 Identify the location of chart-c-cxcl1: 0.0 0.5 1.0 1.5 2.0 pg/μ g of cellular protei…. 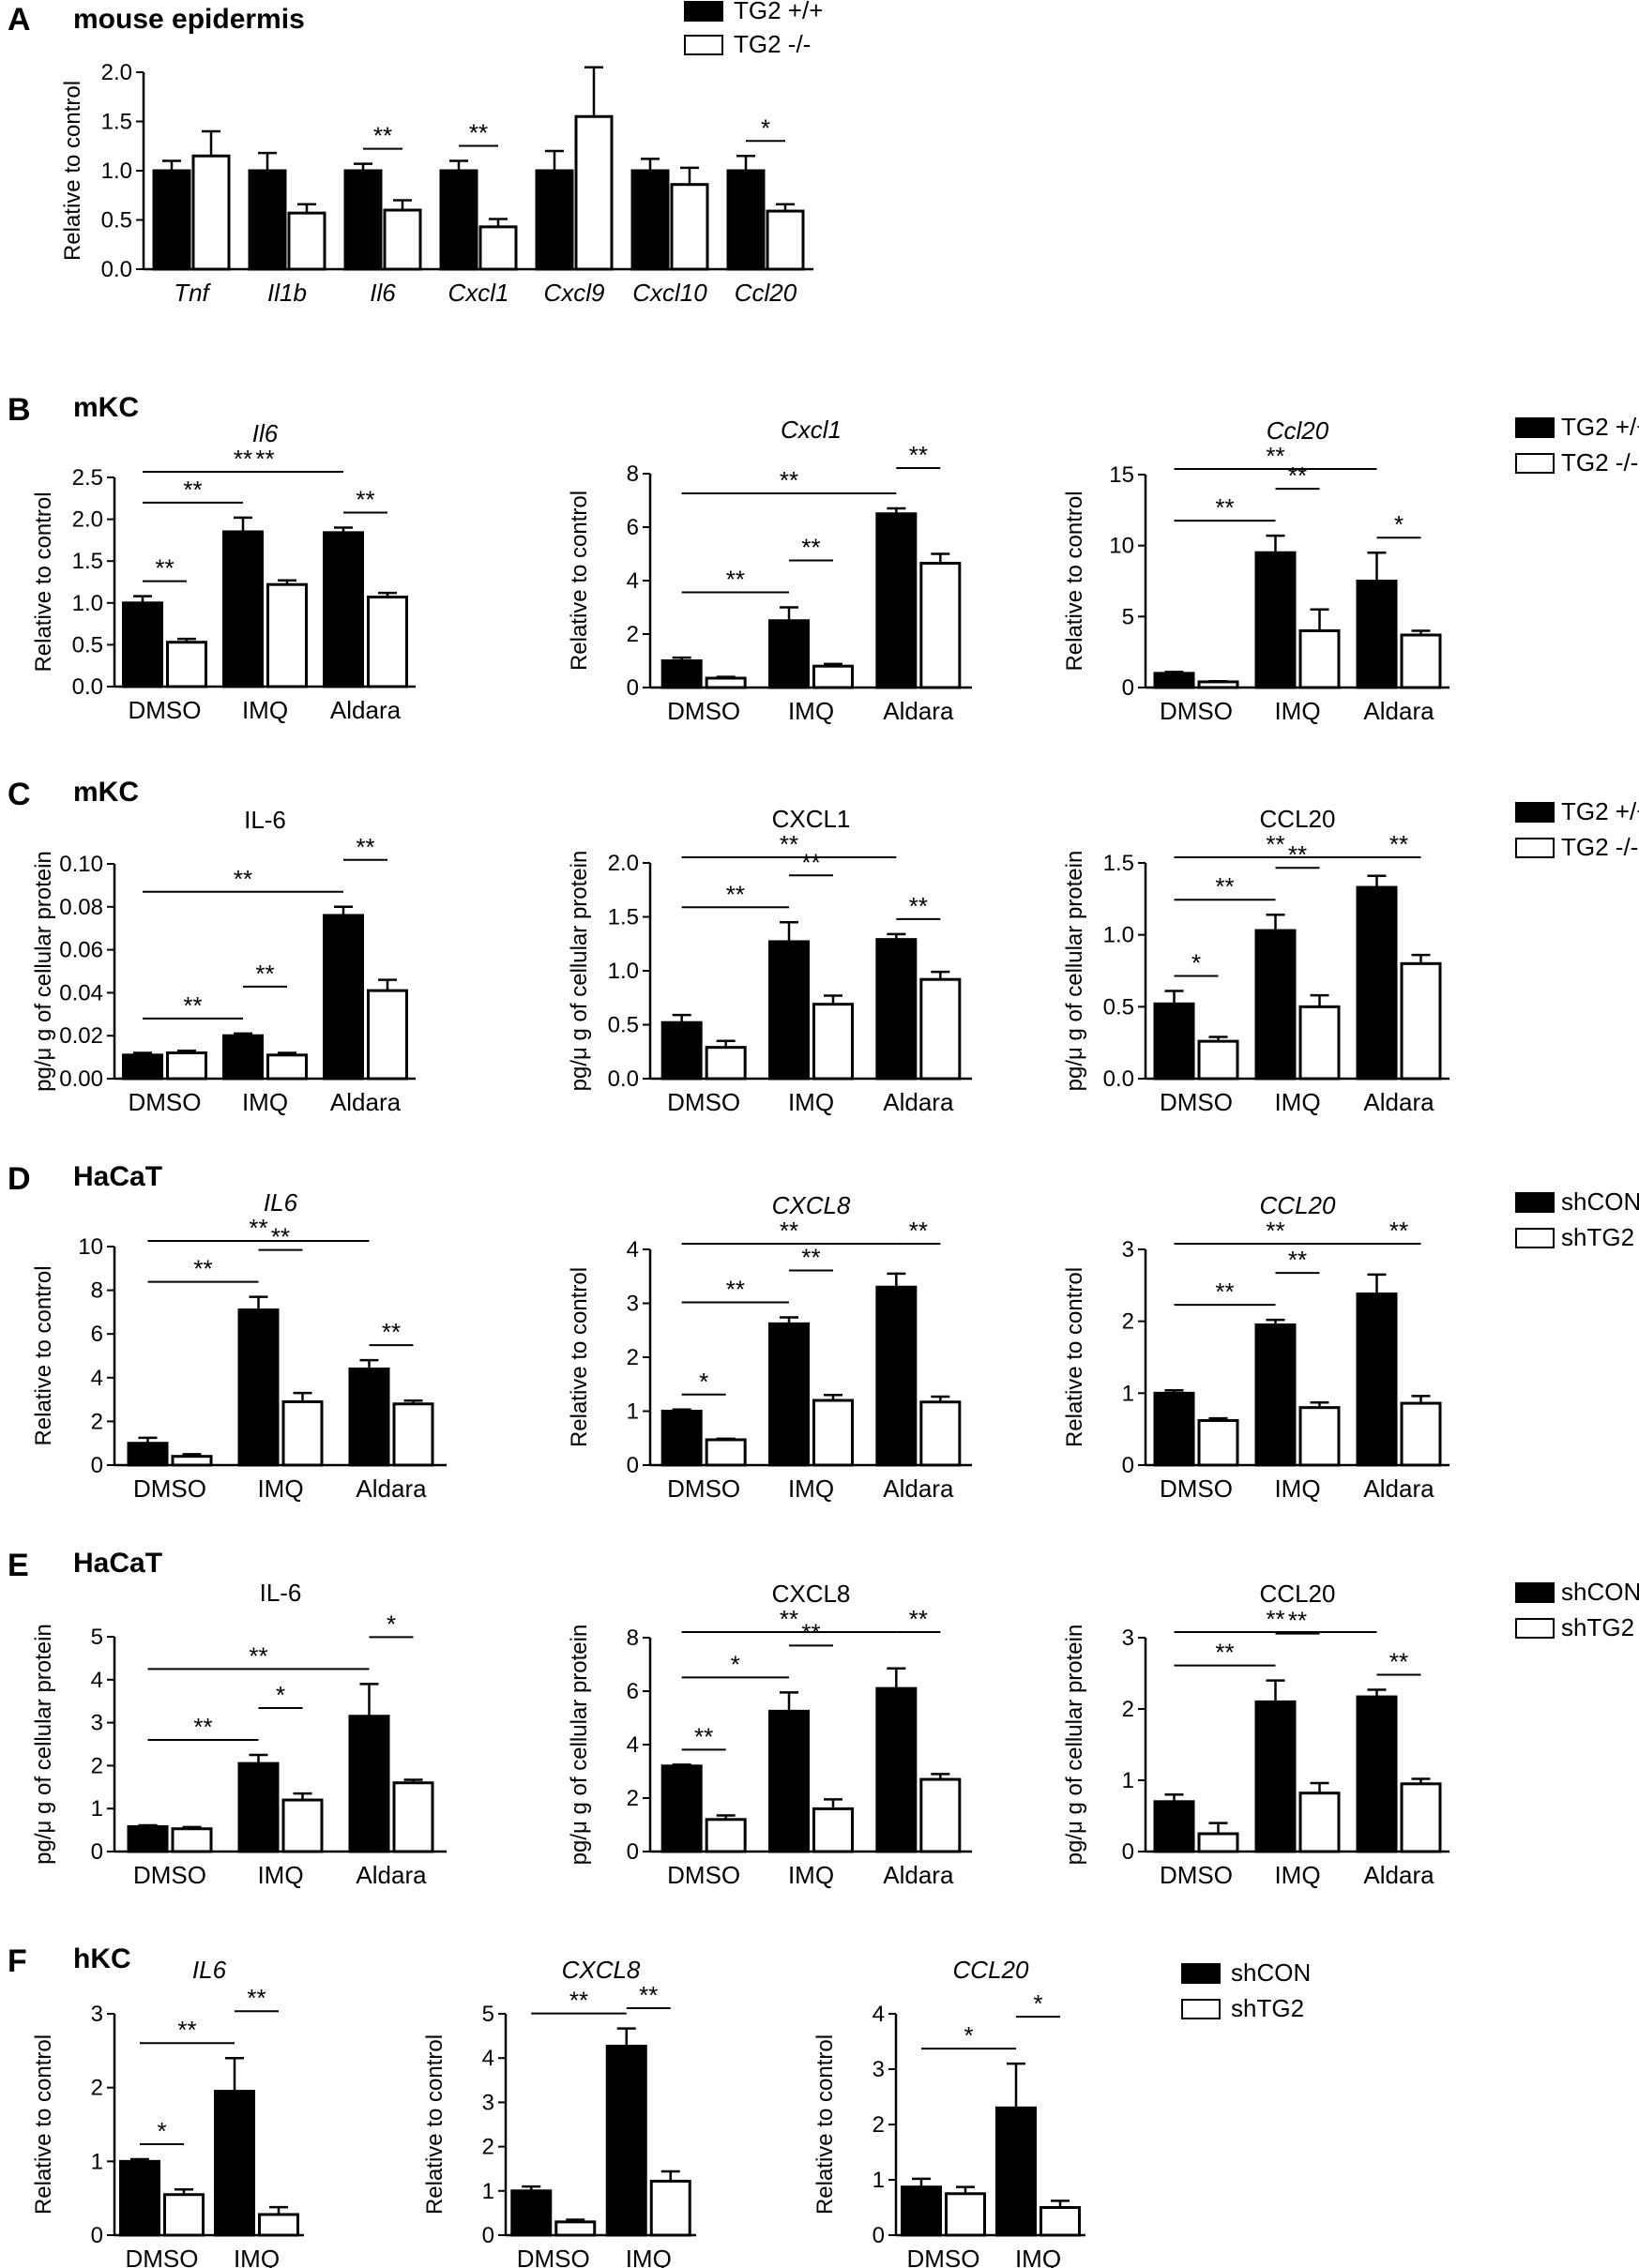
(769, 960).